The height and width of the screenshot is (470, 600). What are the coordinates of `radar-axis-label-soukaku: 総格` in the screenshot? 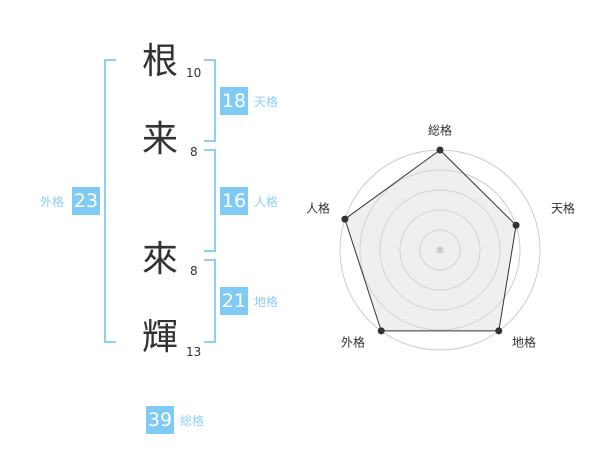 It's located at (440, 130).